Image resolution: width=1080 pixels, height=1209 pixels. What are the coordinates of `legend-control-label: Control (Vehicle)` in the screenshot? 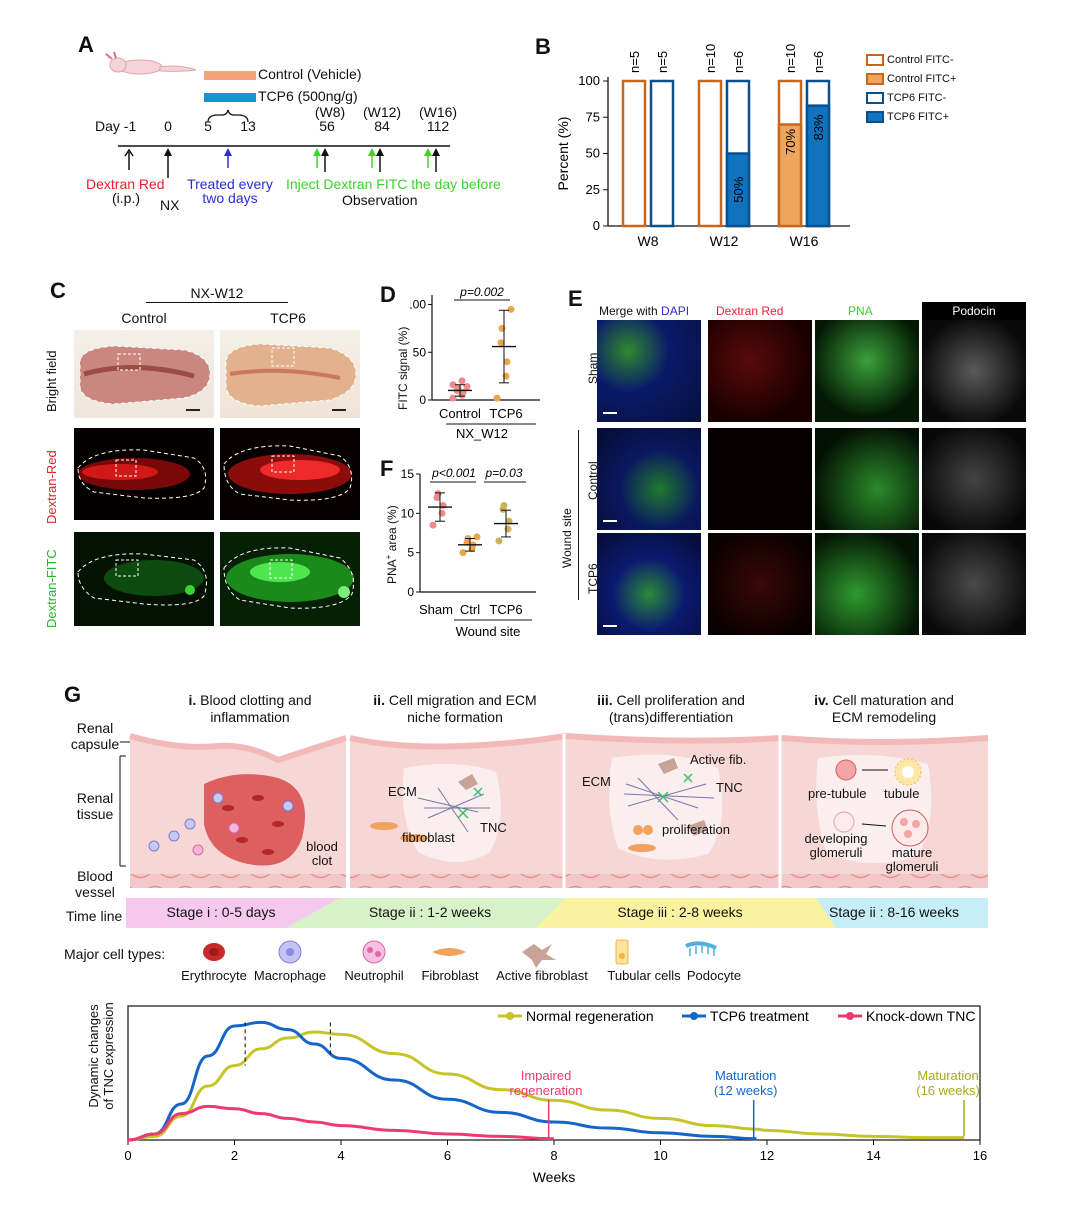 It's located at (310, 74).